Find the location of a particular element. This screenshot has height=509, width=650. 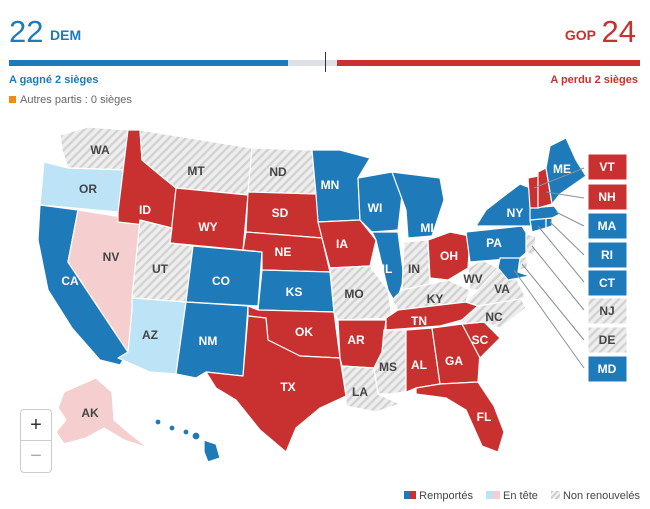

gop-seat-count: 24 is located at coordinates (618, 31).